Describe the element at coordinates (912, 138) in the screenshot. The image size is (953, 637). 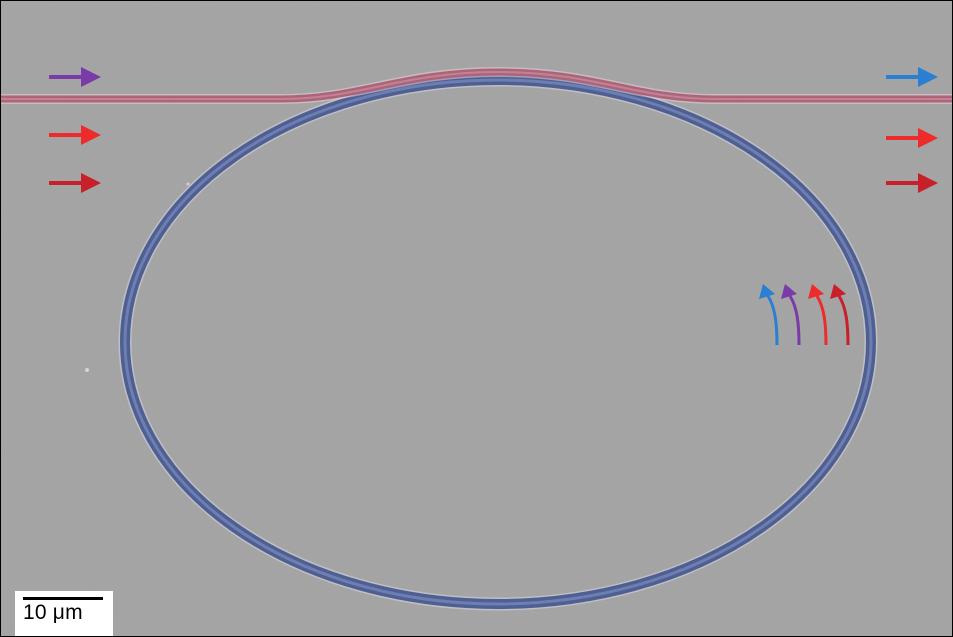
I see `arrow-output-red` at that location.